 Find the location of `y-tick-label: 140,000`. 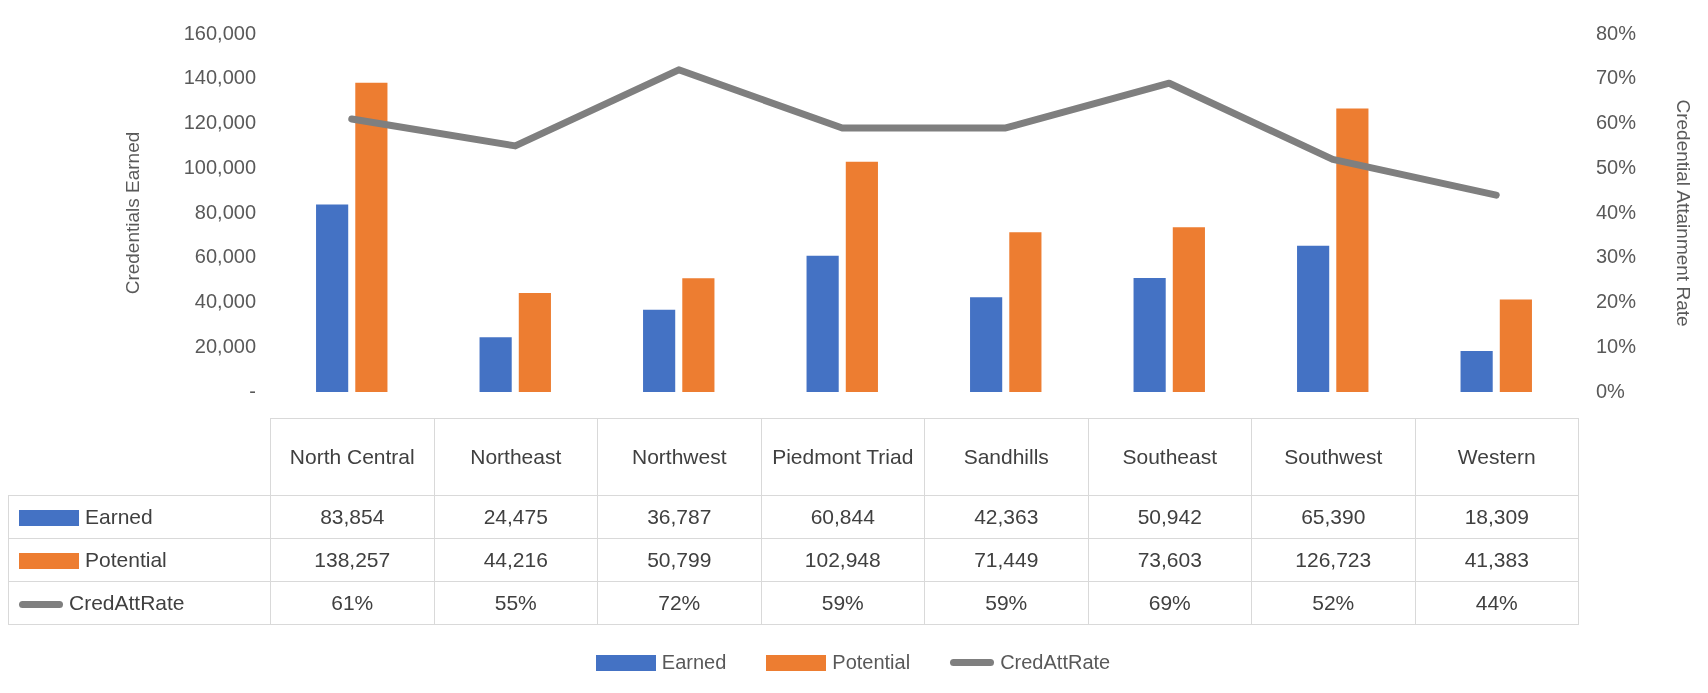

y-tick-label: 140,000 is located at coordinates (219, 77).